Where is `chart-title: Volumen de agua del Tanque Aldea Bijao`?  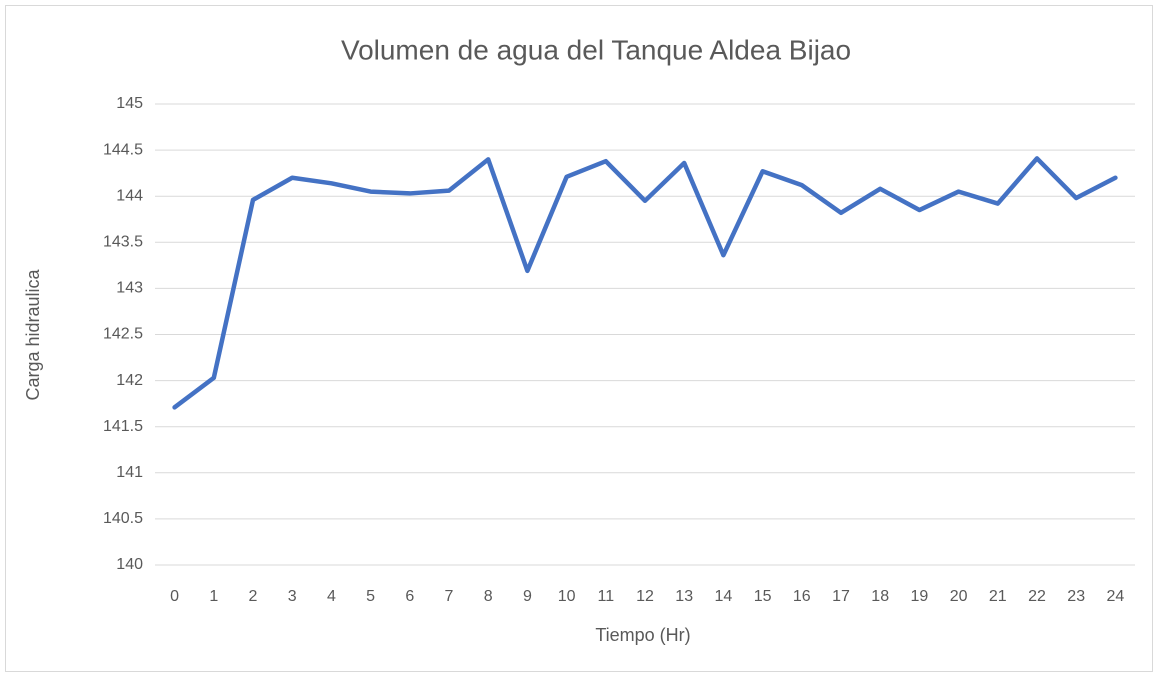
chart-title: Volumen de agua del Tanque Aldea Bijao is located at coordinates (596, 49).